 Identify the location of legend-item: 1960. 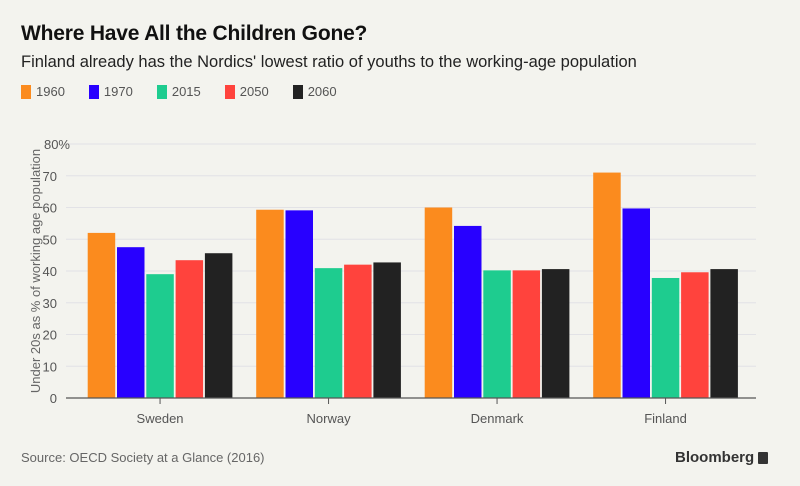
(43, 91).